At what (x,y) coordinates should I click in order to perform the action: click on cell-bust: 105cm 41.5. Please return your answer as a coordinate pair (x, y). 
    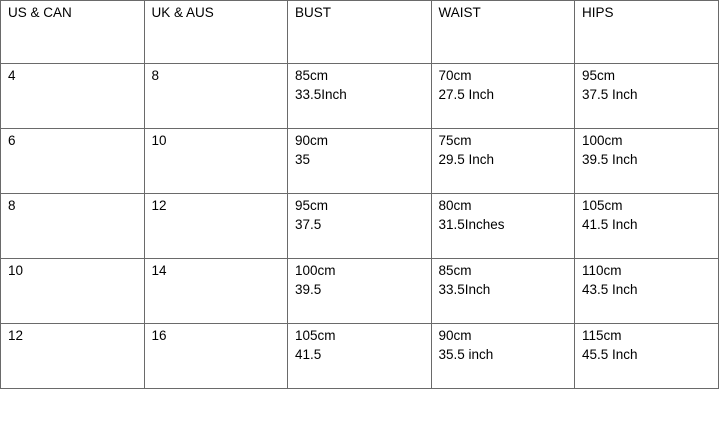
    Looking at the image, I should click on (359, 356).